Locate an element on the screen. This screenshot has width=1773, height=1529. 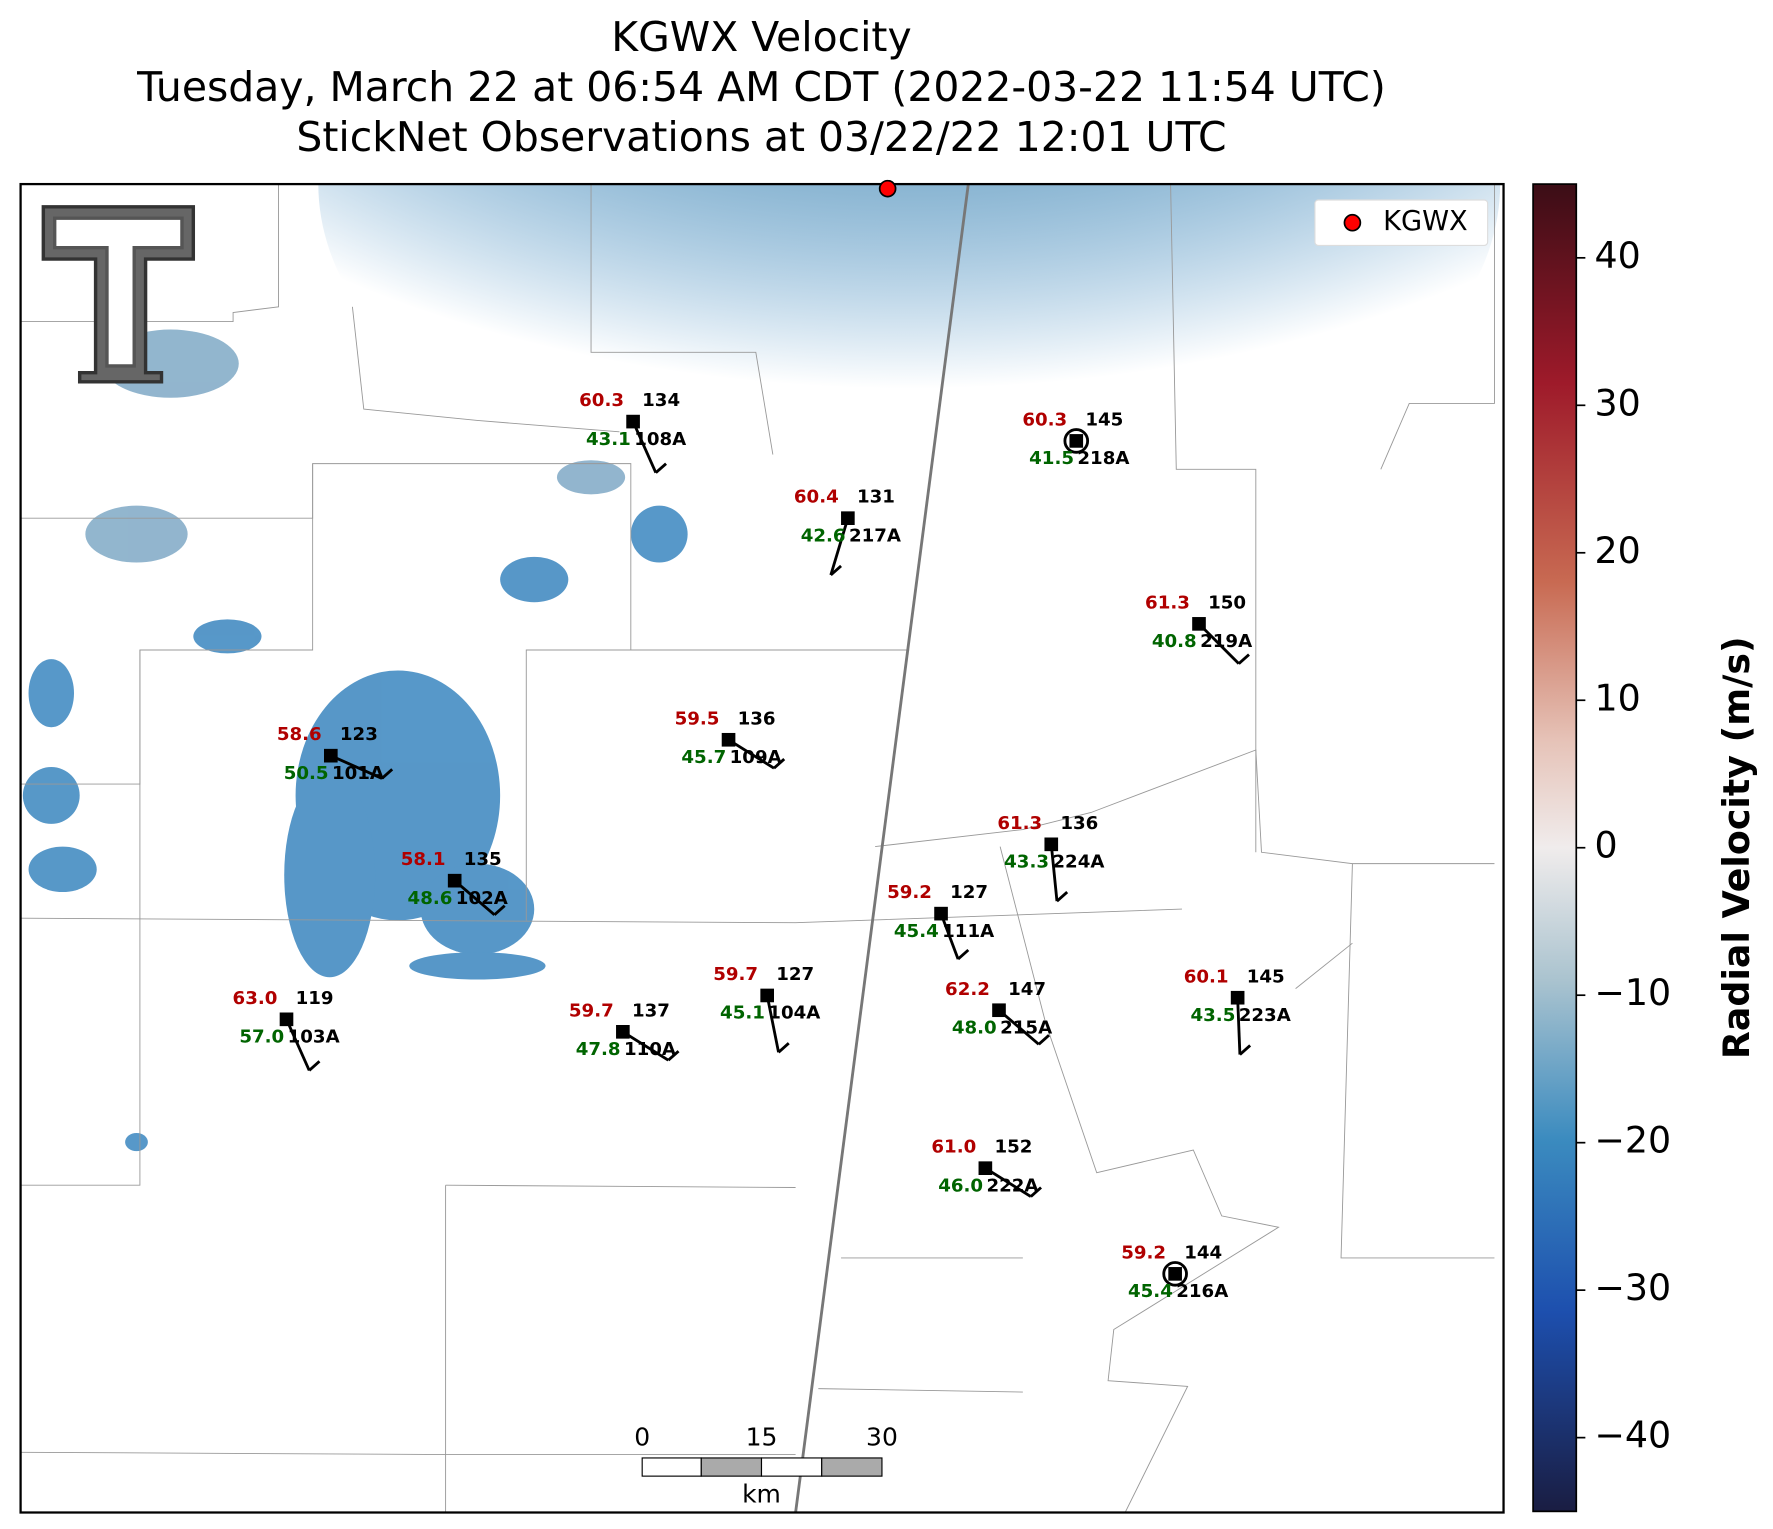
station-dew: 40.8 is located at coordinates (1174, 641).